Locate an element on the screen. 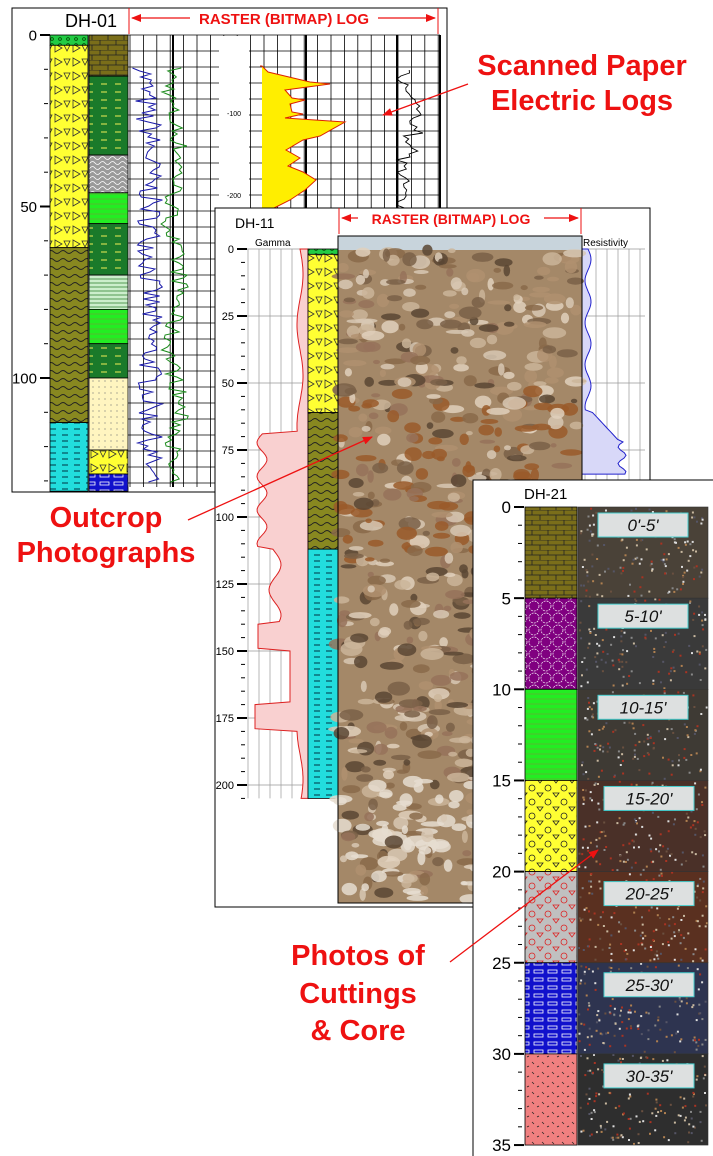  dh01-title: DH-01 is located at coordinates (91, 21).